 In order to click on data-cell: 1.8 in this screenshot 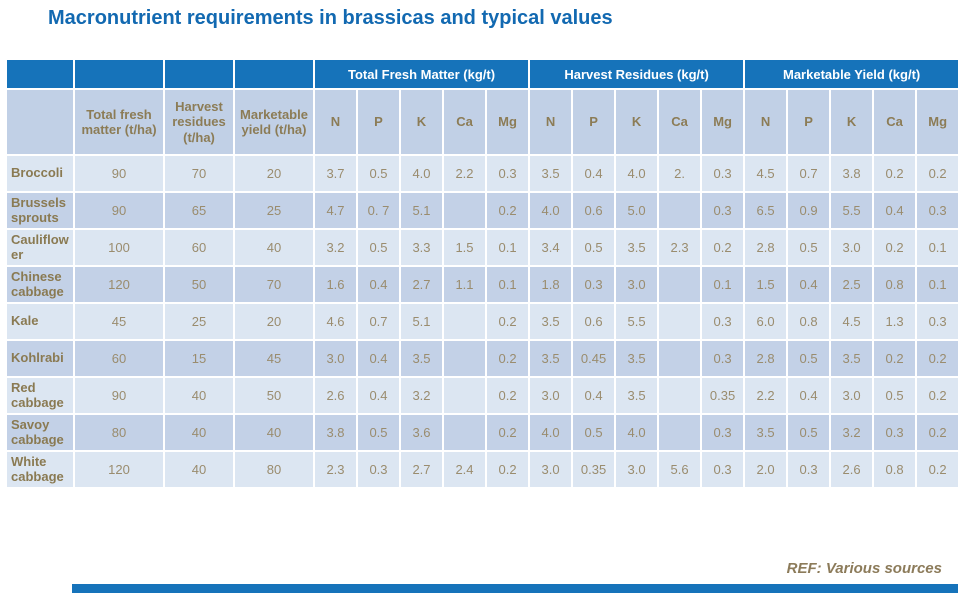, I will do `click(551, 284)`.